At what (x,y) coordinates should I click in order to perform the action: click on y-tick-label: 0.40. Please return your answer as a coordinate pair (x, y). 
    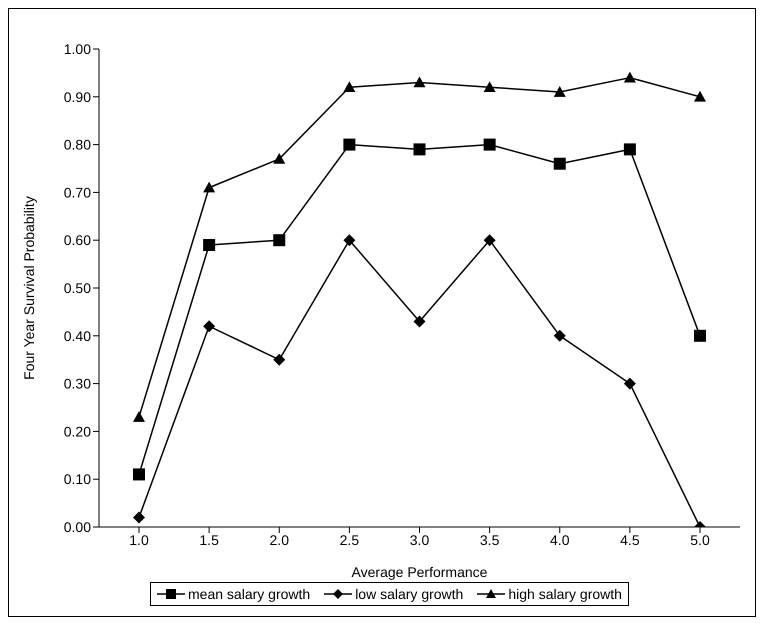
    Looking at the image, I should click on (78, 336).